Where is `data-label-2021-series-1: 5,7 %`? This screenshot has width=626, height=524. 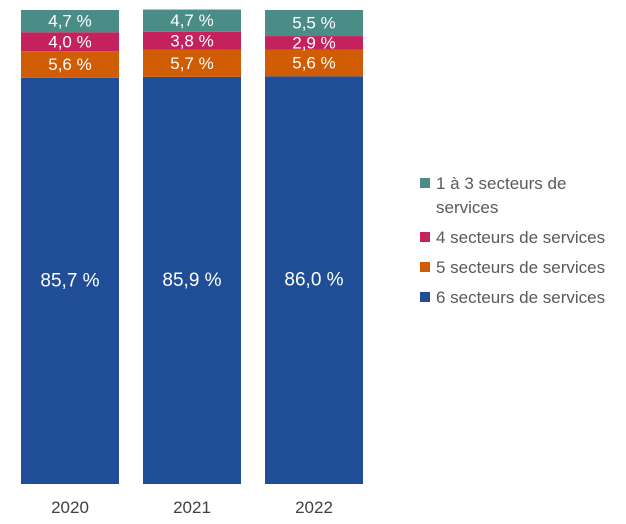 data-label-2021-series-1: 5,7 % is located at coordinates (191, 63).